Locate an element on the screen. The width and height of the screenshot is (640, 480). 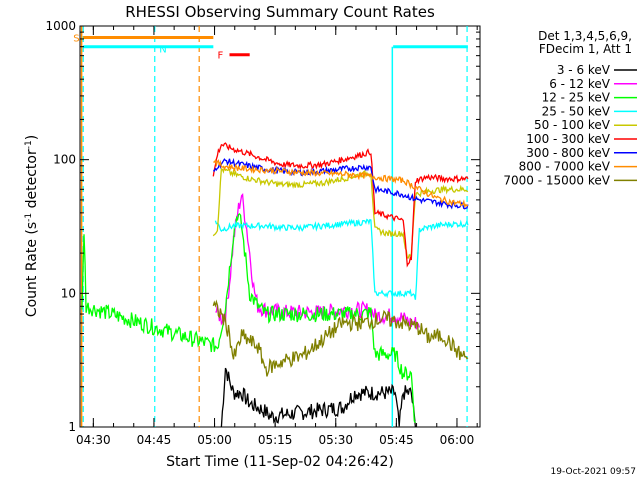
legend-label: 3 - 6 keV is located at coordinates (584, 70).